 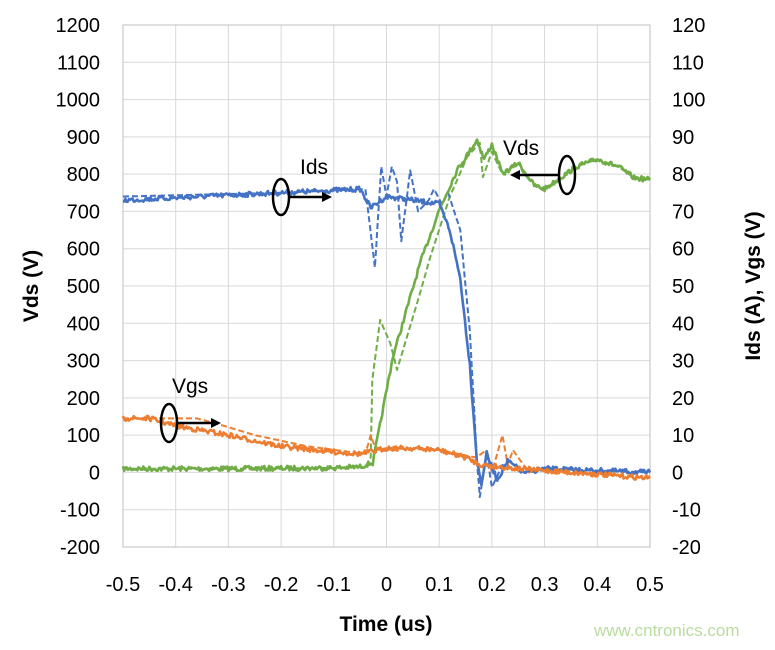 I want to click on watermark: www.cntronics.com, so click(x=666, y=630).